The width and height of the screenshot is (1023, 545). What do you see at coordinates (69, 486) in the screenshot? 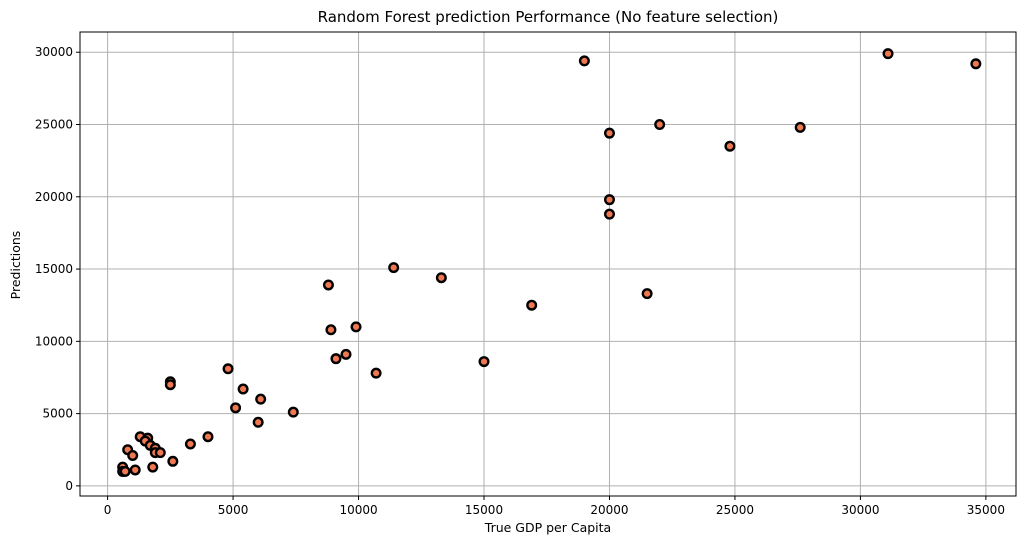
I see `y-tick-label: 0` at bounding box center [69, 486].